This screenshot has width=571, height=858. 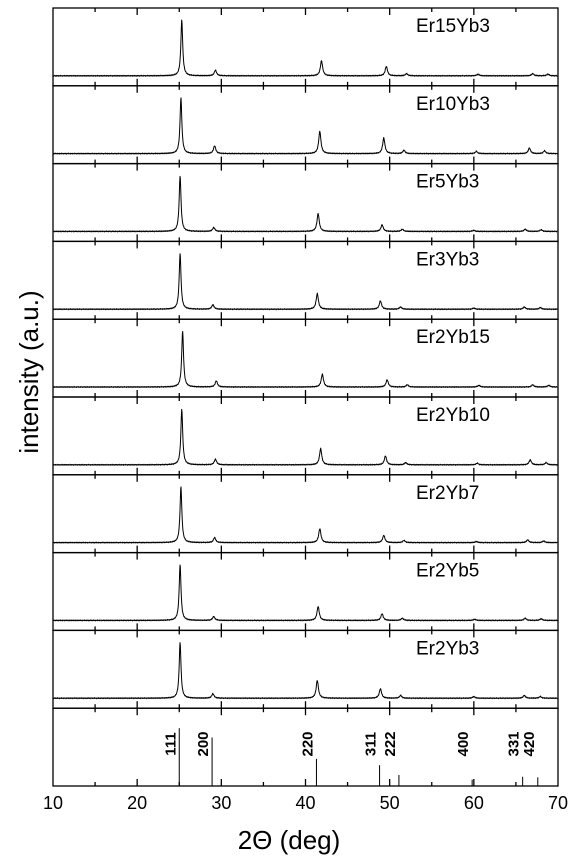 I want to click on panel-Er5Yb3: Er5Yb3, so click(x=305, y=202).